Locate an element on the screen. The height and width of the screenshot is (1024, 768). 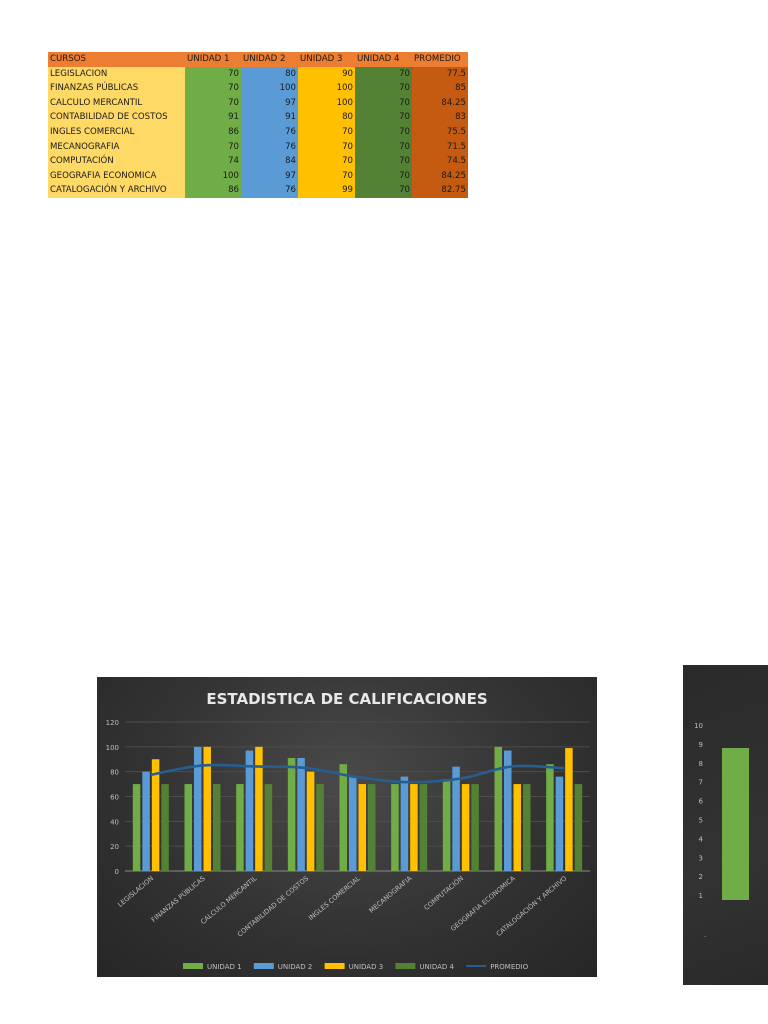
cell-unidad-2: 100 is located at coordinates (269, 88).